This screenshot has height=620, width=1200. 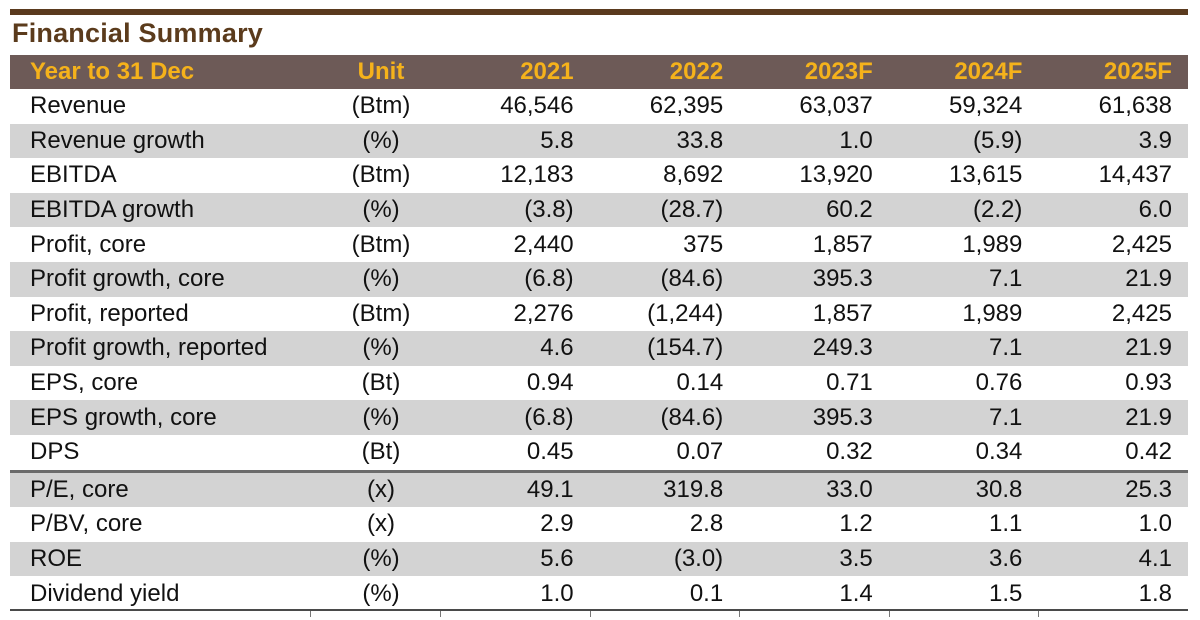 What do you see at coordinates (999, 452) in the screenshot?
I see `value-cell: 0.34` at bounding box center [999, 452].